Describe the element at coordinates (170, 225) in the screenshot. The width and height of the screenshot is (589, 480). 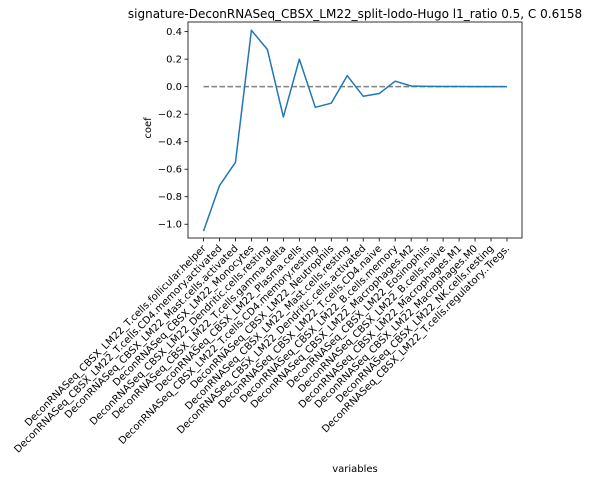
I see `y-tick-label: −1.0` at that location.